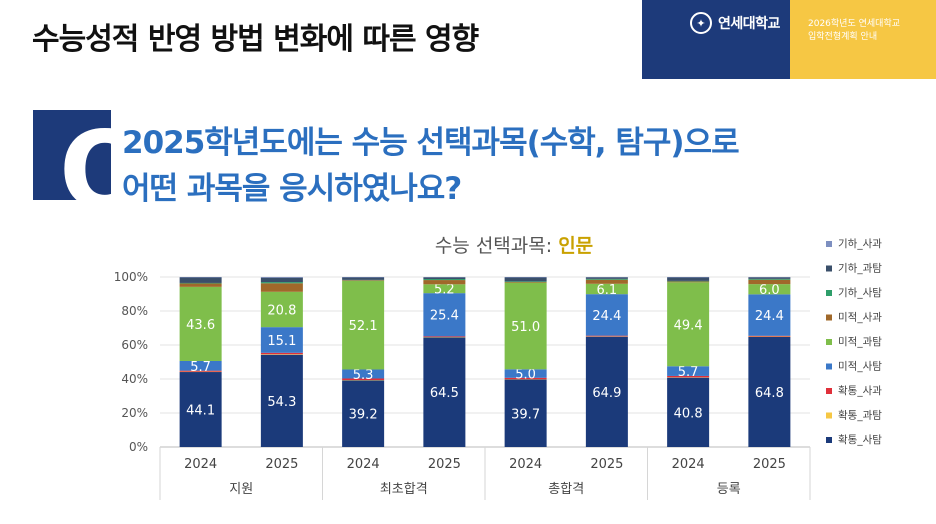 The image size is (936, 524). I want to click on data-label: 15.1, so click(281, 341).